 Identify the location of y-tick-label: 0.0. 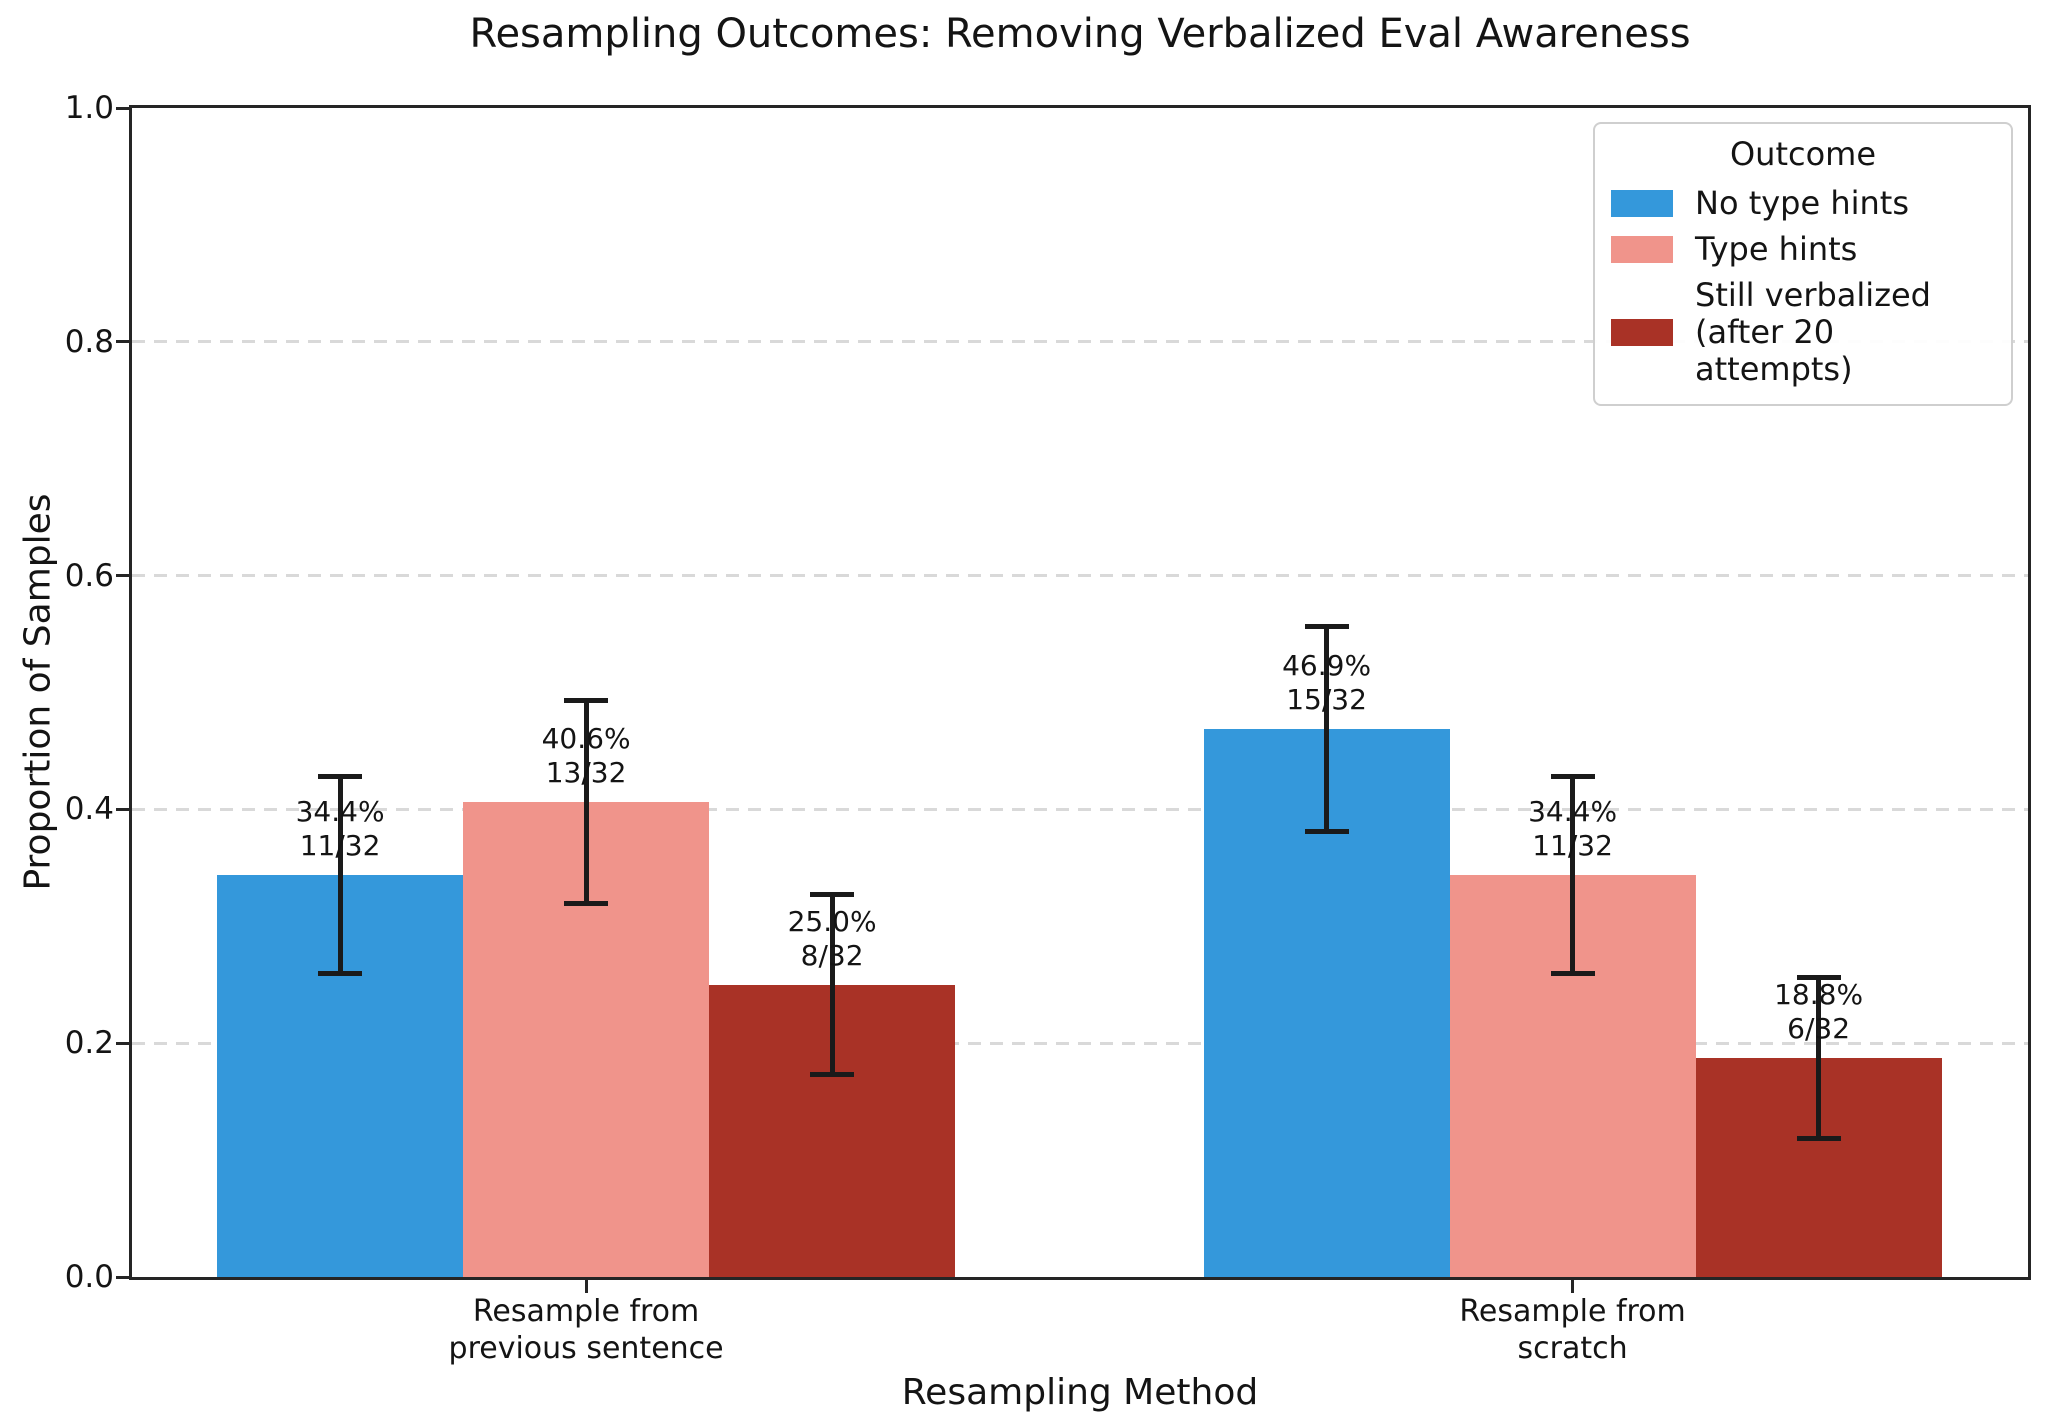
(89, 1277).